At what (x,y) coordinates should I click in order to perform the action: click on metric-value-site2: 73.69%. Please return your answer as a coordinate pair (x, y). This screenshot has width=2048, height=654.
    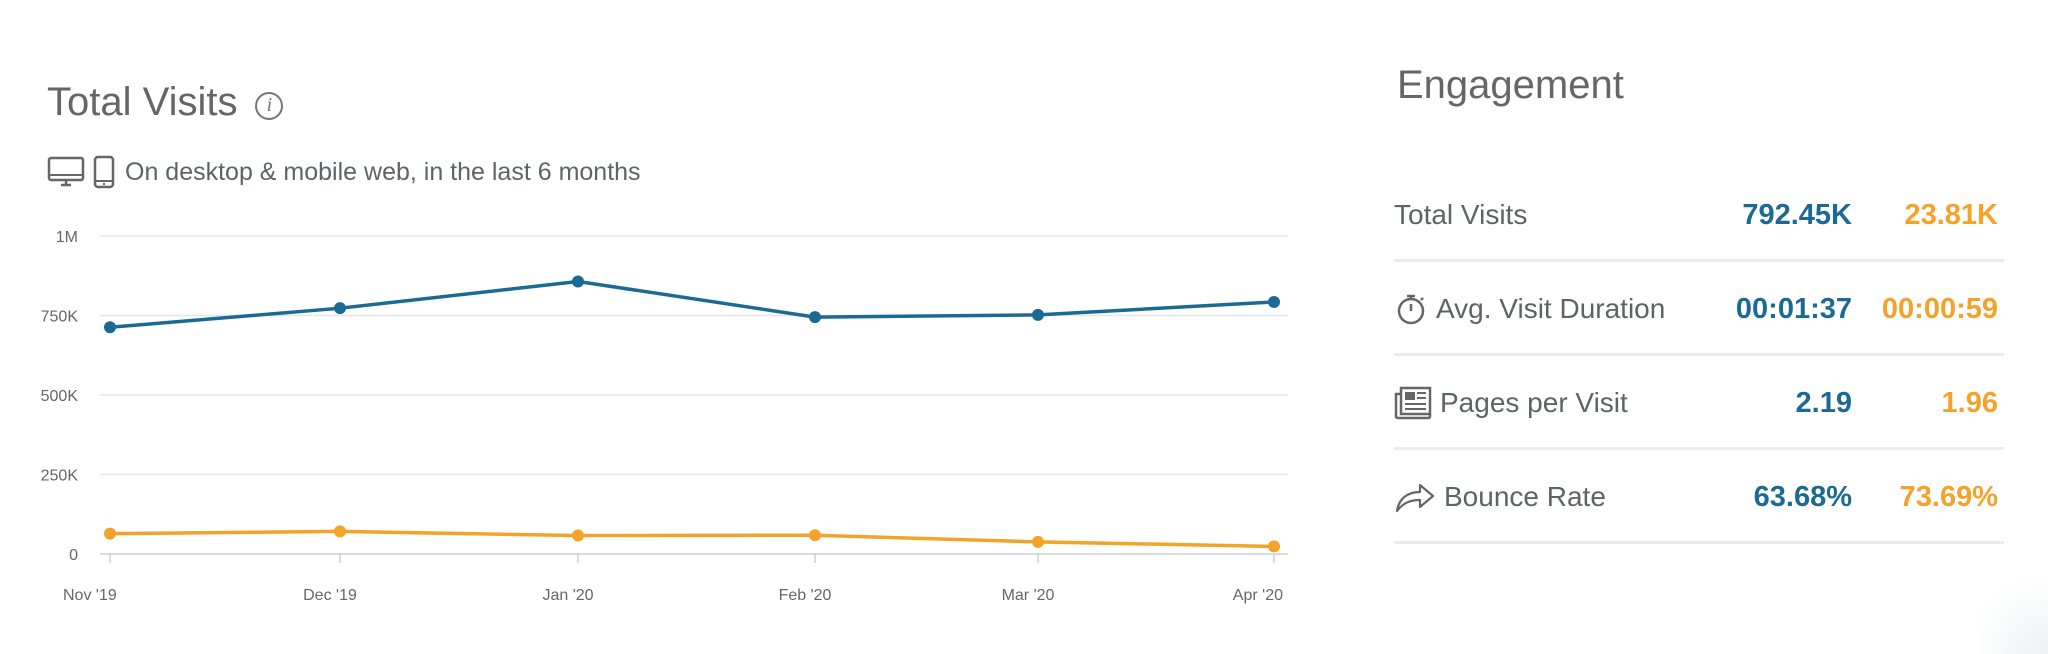
    Looking at the image, I should click on (1948, 496).